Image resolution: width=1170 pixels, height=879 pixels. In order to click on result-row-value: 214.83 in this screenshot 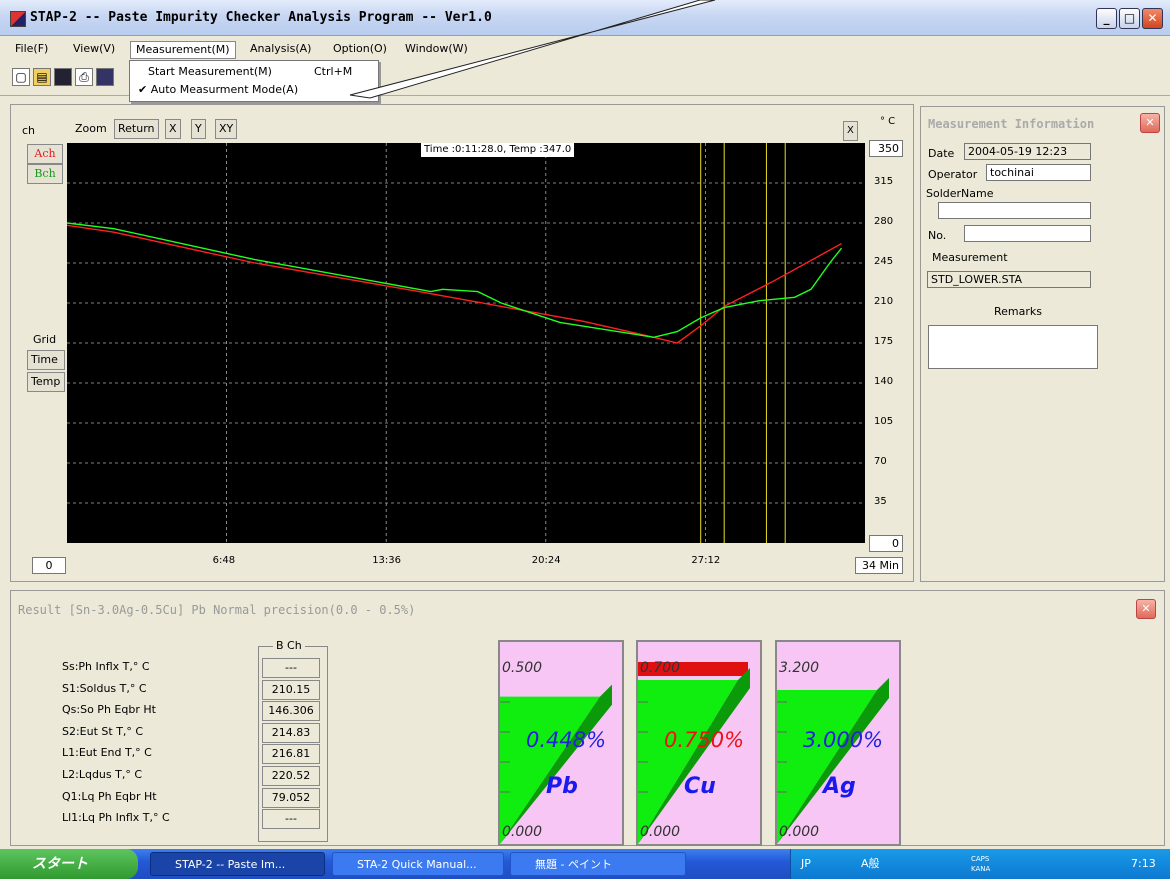, I will do `click(291, 732)`.